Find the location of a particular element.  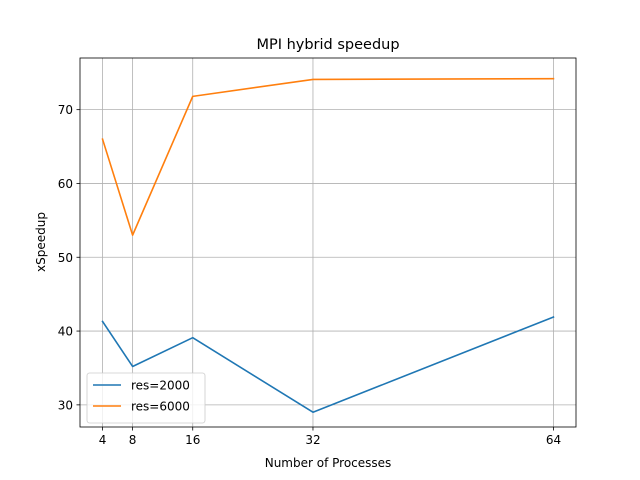

legend-label: res=2000 is located at coordinates (160, 386).